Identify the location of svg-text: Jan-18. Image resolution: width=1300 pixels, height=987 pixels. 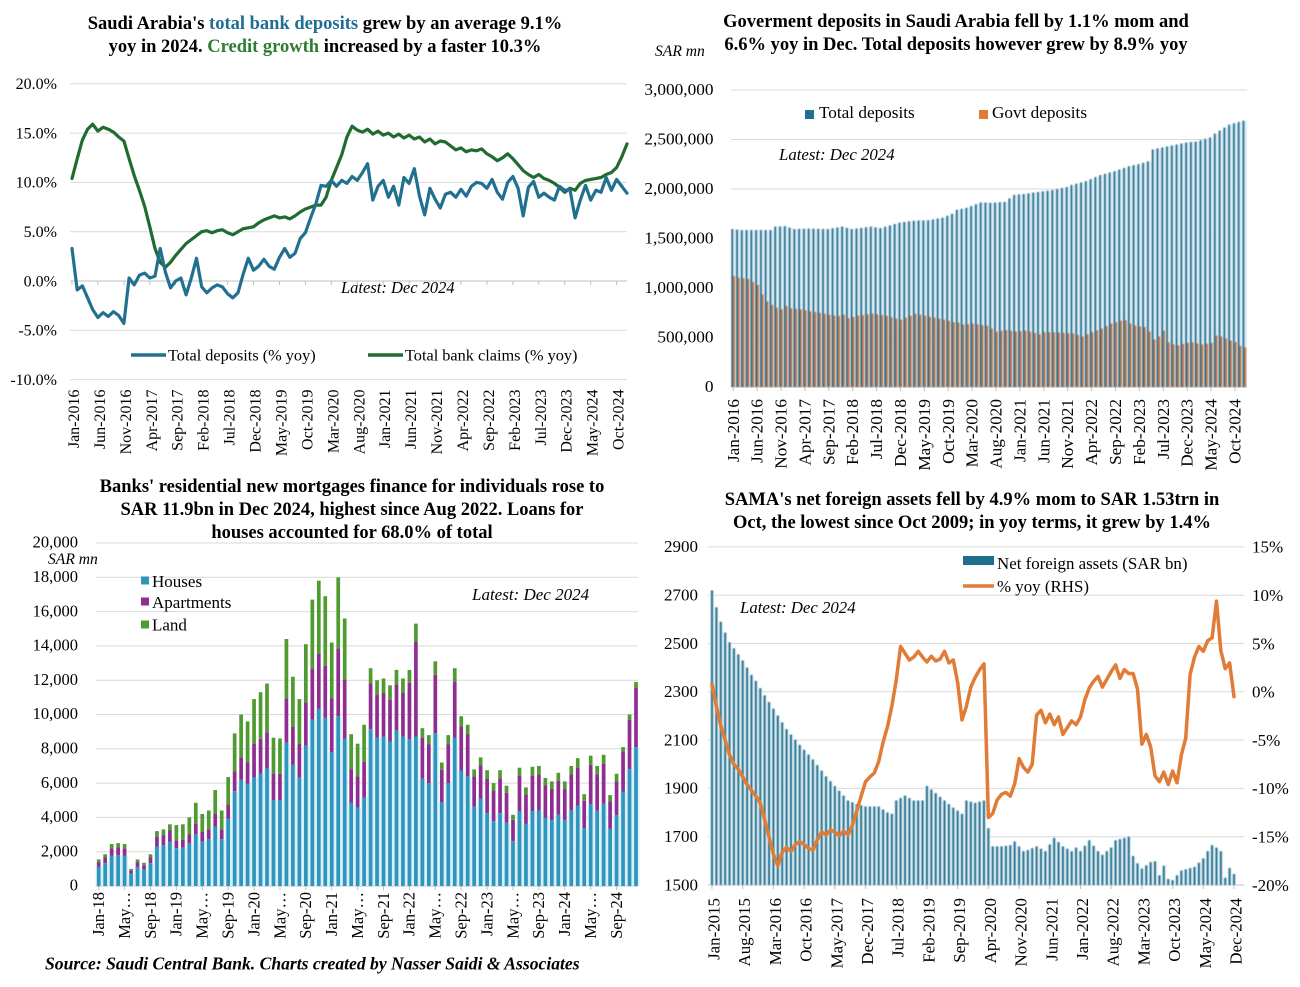
(98, 914).